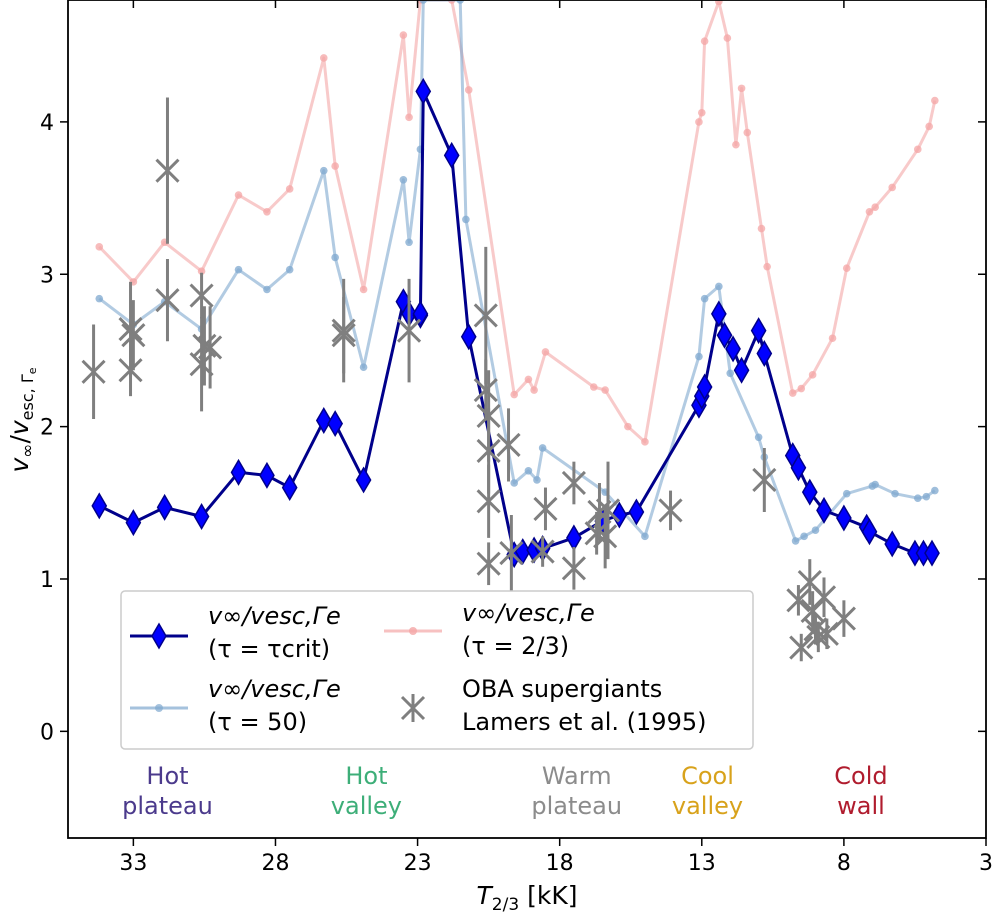 Image resolution: width=996 pixels, height=918 pixels. Describe the element at coordinates (366, 791) in the screenshot. I see `region-label: Hot valley` at that location.